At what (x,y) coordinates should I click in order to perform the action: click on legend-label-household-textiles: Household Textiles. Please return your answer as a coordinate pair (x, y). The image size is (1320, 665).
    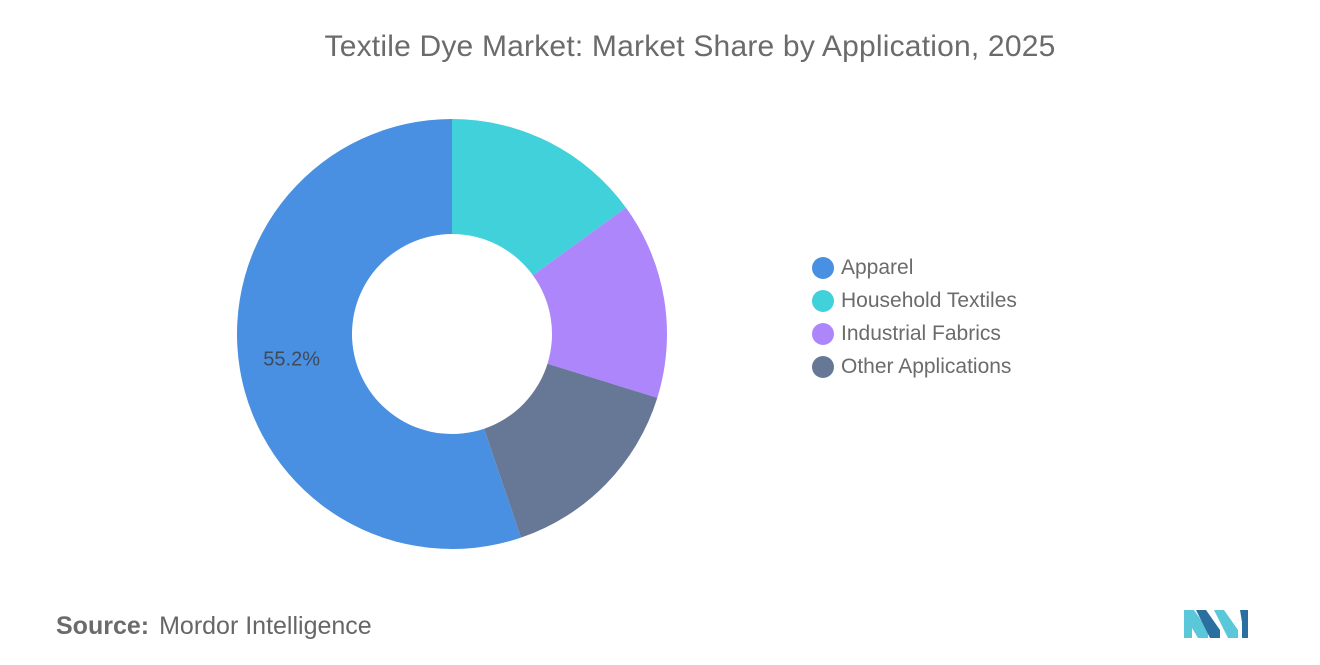
    Looking at the image, I should click on (929, 300).